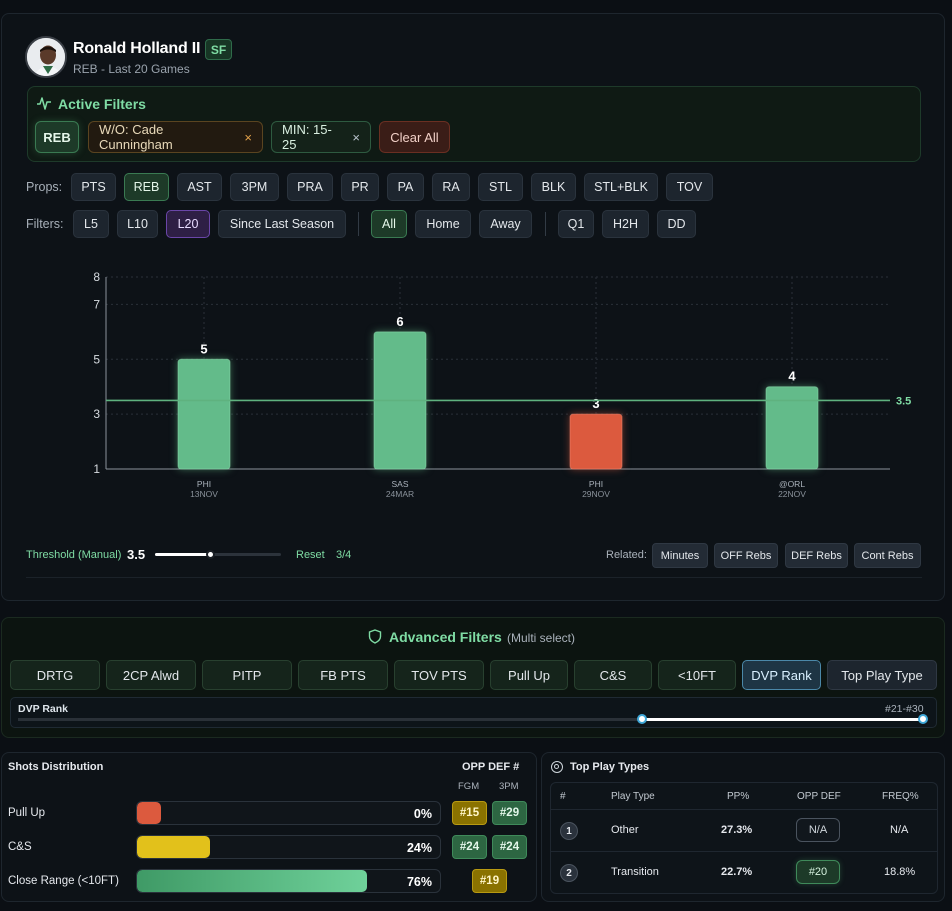 The width and height of the screenshot is (952, 911). Describe the element at coordinates (419, 848) in the screenshot. I see `shot-percentage: 24%` at that location.